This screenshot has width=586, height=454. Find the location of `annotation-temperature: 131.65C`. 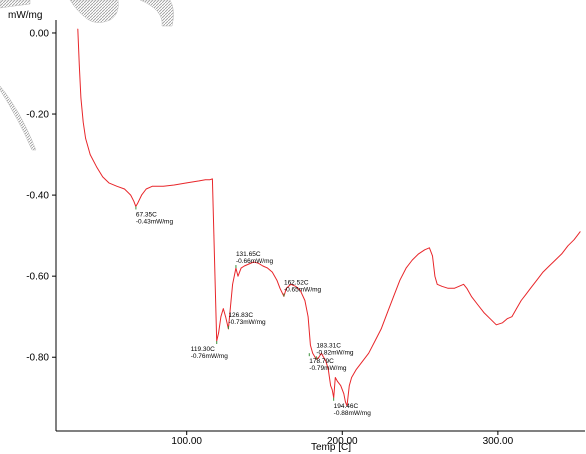

annotation-temperature: 131.65C is located at coordinates (248, 254).